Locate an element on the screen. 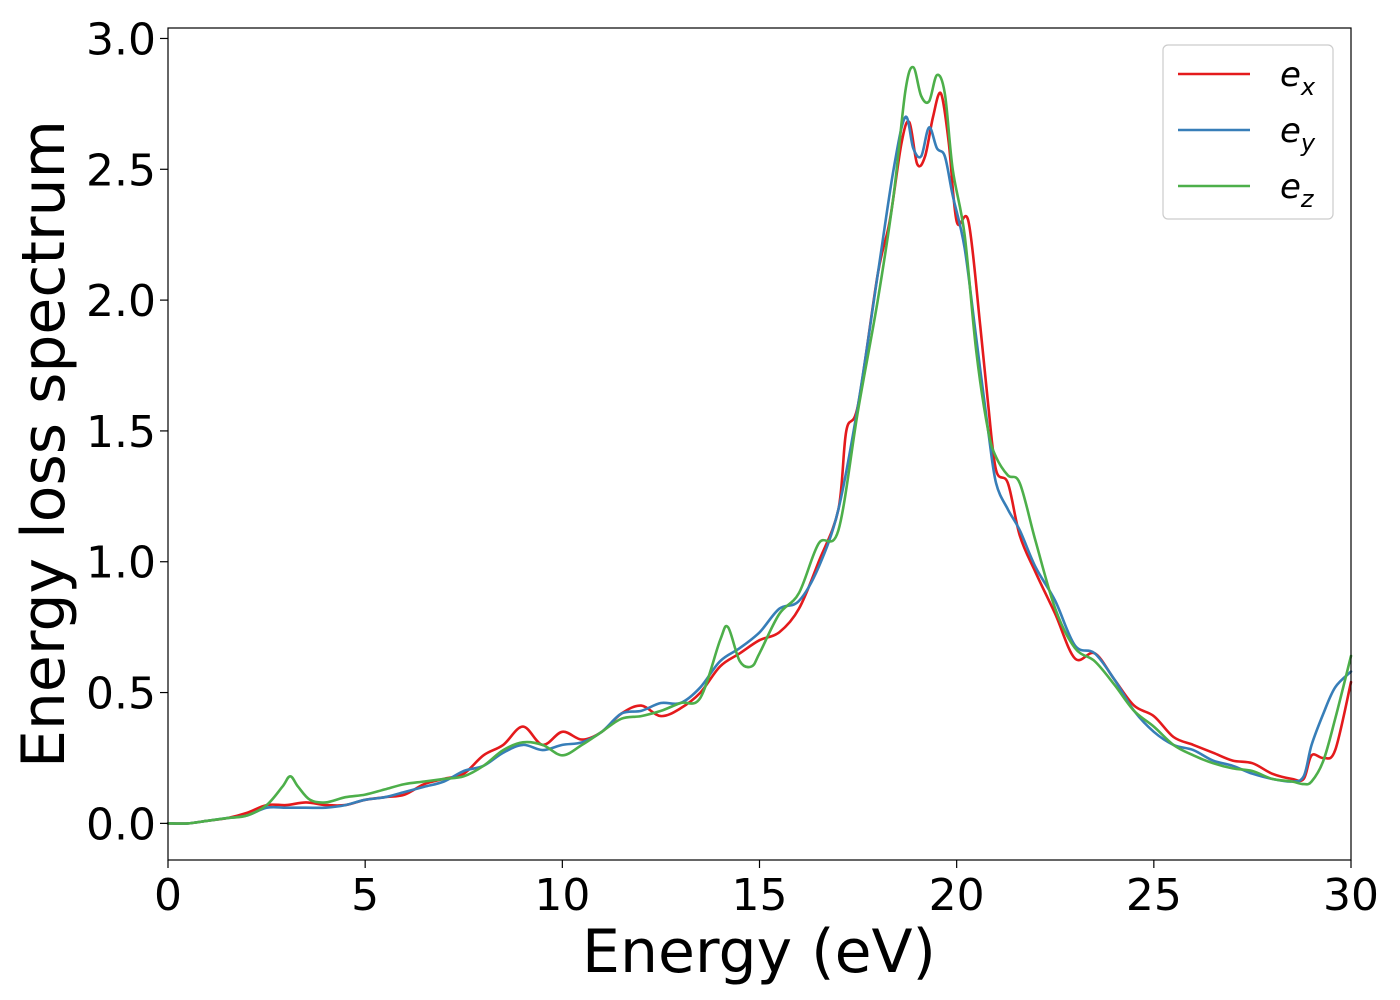  x-tick-label: 30 is located at coordinates (1351, 895).